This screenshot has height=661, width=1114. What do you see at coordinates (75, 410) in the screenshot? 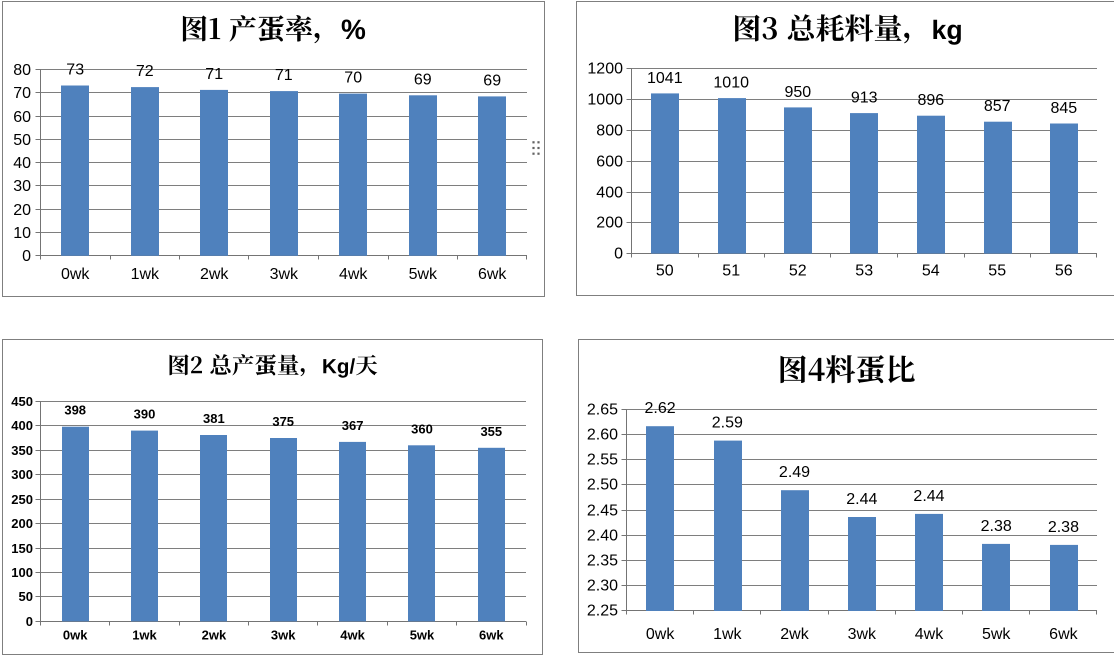
I see `svg-text: 398` at bounding box center [75, 410].